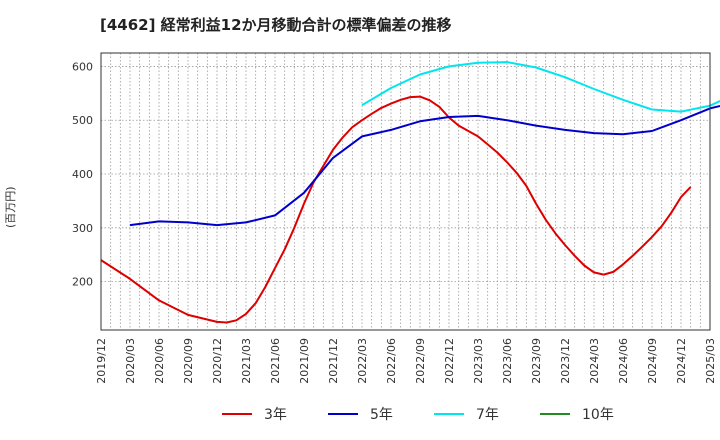 This screenshot has width=720, height=440. I want to click on x-tick-label: 2022/06, so click(391, 361).